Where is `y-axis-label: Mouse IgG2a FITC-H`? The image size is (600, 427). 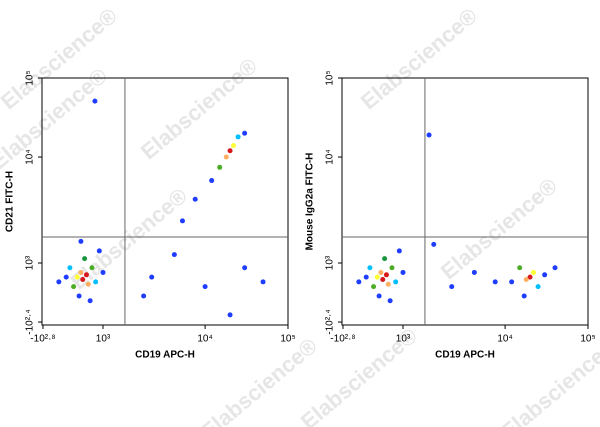 y-axis-label: Mouse IgG2a FITC-H is located at coordinates (310, 202).